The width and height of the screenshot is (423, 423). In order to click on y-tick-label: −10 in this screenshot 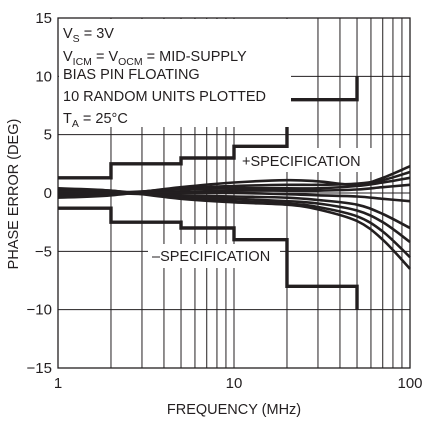, I will do `click(39, 310)`.